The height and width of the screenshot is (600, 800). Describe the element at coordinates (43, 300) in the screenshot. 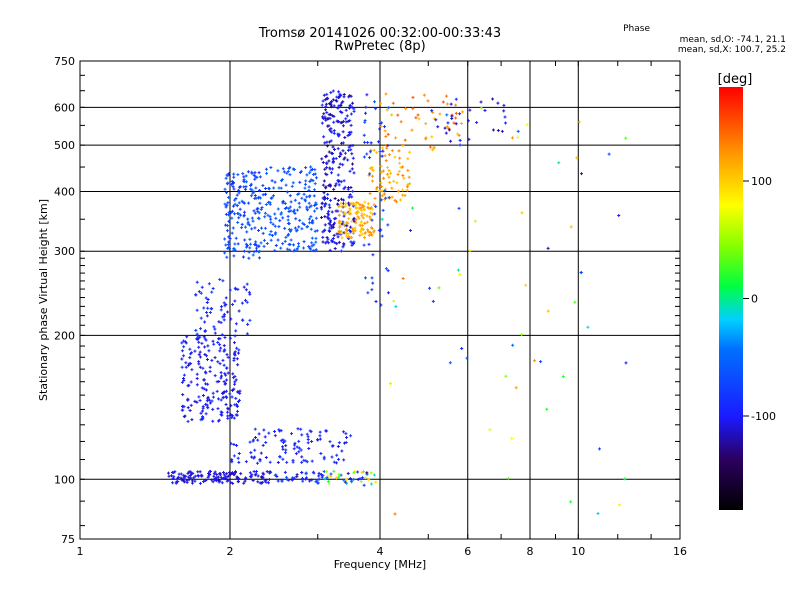

I see `y-axis-label: Stationary phase Virtual Height [km]` at that location.